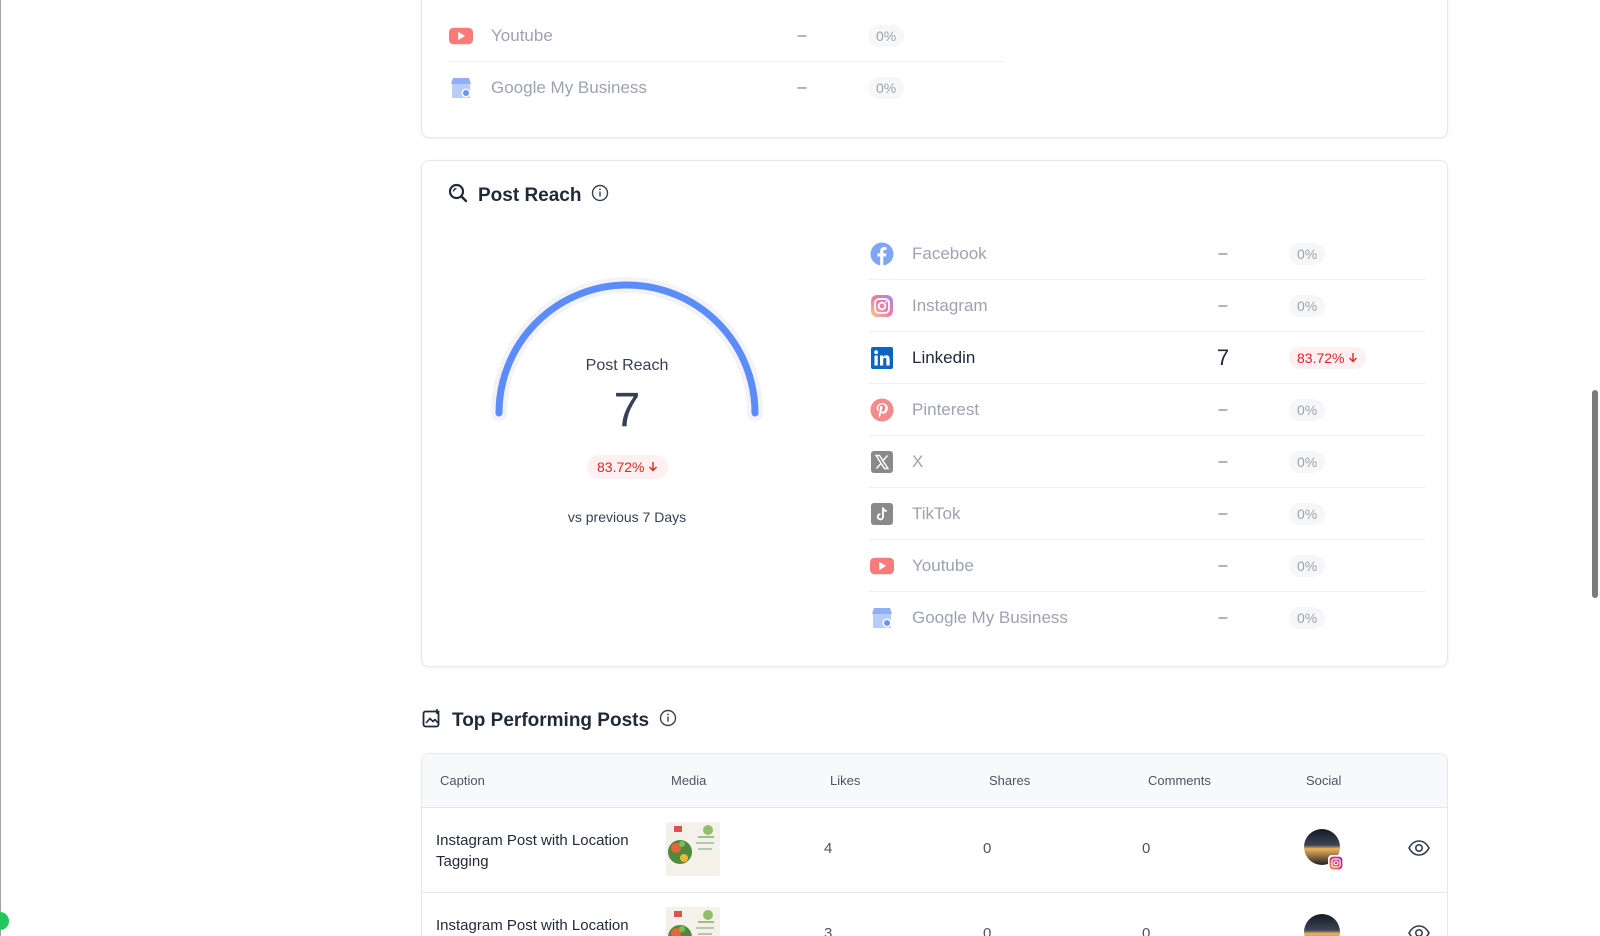  Describe the element at coordinates (1147, 514) in the screenshot. I see `platform-row-tiktok: TikTok – 0%` at that location.